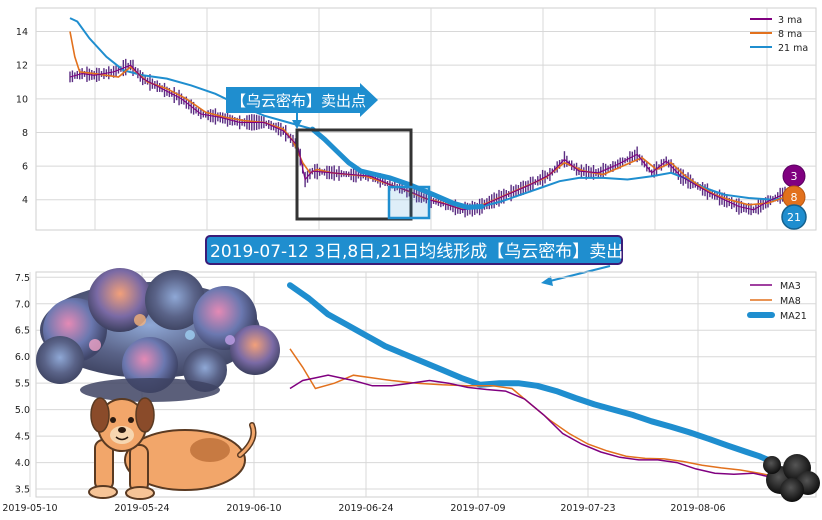 This screenshot has width=822, height=520. I want to click on legend-label-ma8: MA8, so click(790, 301).